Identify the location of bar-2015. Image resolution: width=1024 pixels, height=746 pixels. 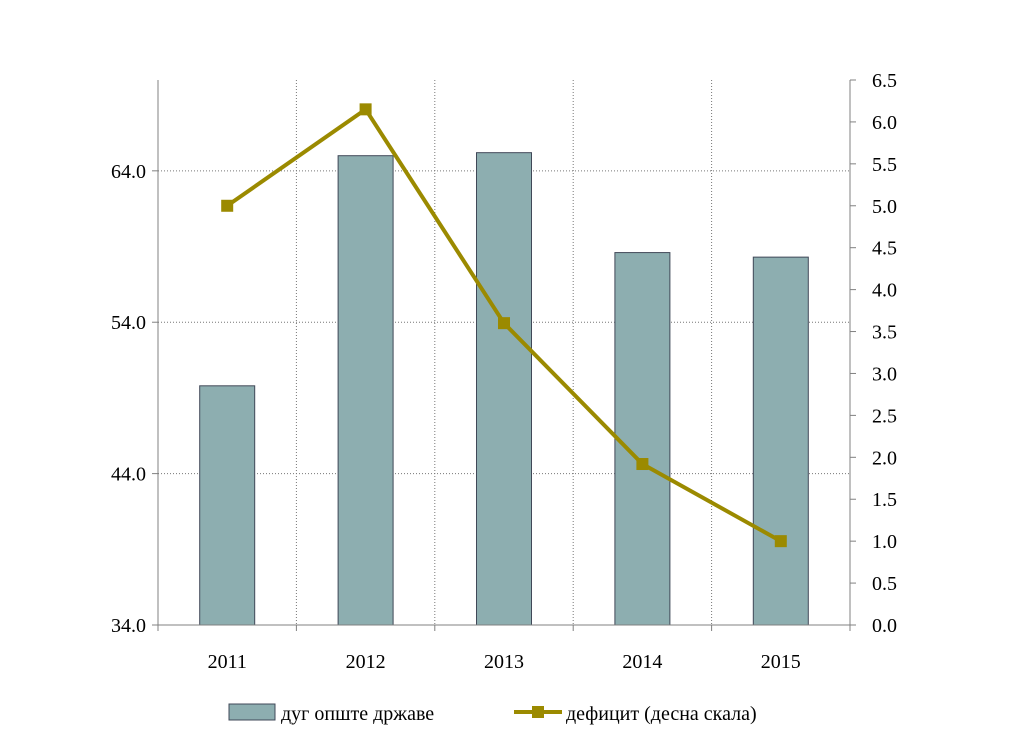
(780, 441).